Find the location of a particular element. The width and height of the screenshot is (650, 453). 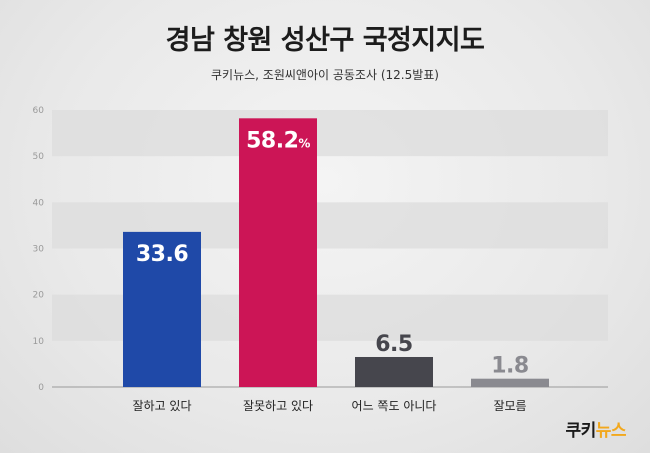

chart-subtitle: 쿠키뉴스, 조원씨앤아이 공동조사 (12.5발표) is located at coordinates (325, 75).